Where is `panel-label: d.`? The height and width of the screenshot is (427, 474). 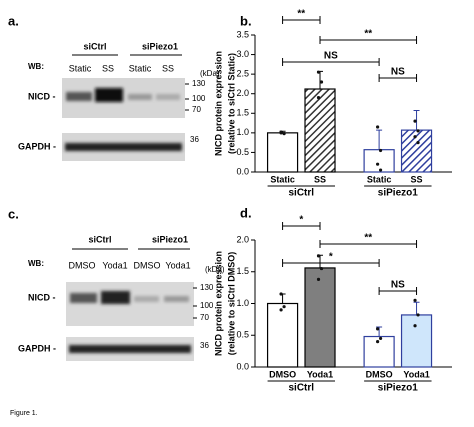
panel-label: d. is located at coordinates (246, 212).